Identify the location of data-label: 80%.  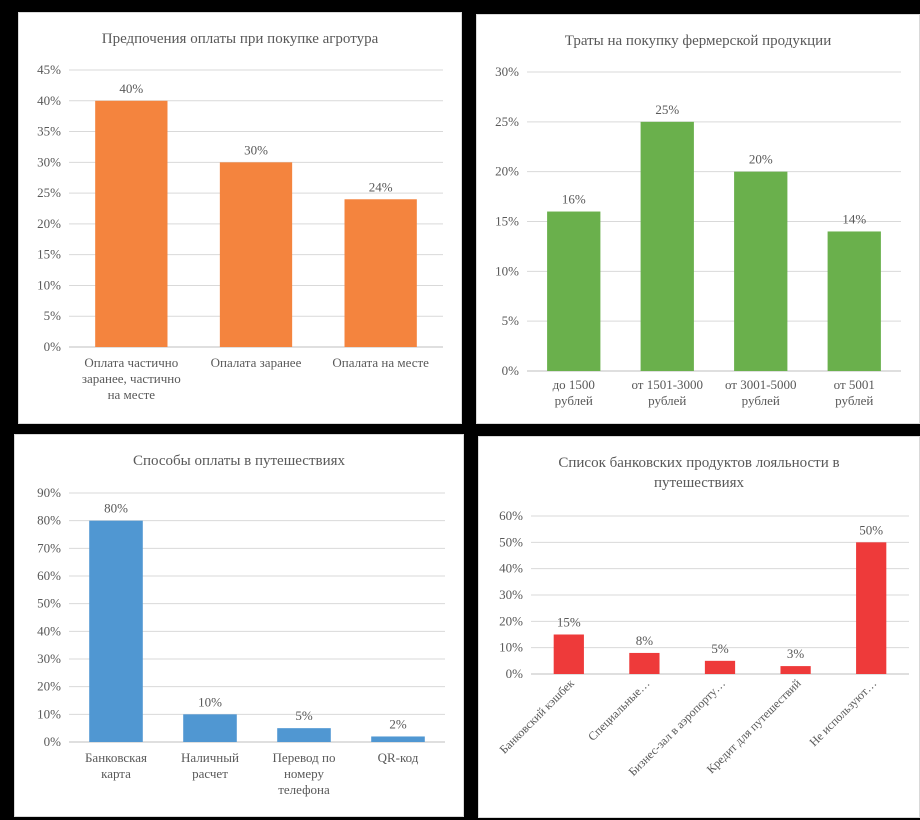
(116, 508).